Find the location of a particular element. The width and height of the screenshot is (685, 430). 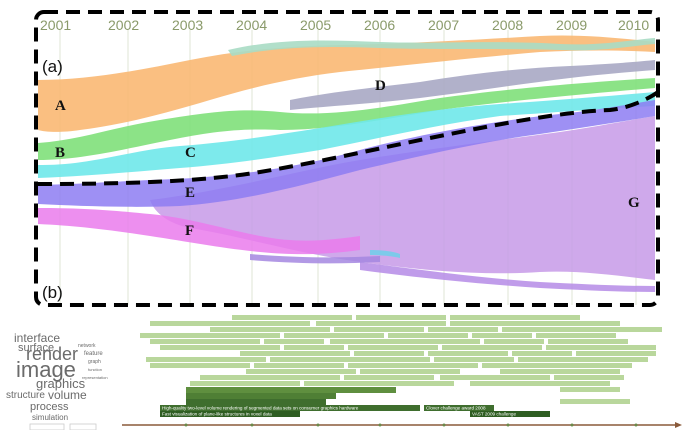

cloud-word-feature: feature is located at coordinates (93, 354).